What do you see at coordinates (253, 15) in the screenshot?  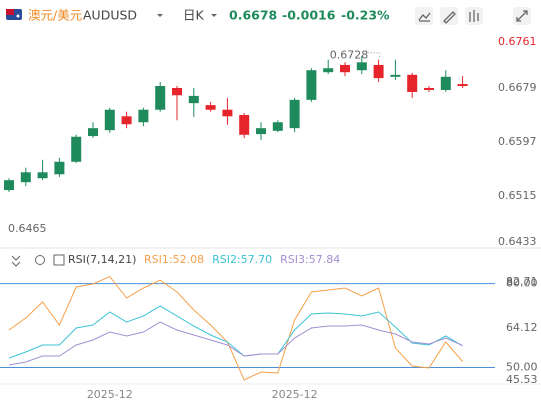 I see `price: 0.6678` at bounding box center [253, 15].